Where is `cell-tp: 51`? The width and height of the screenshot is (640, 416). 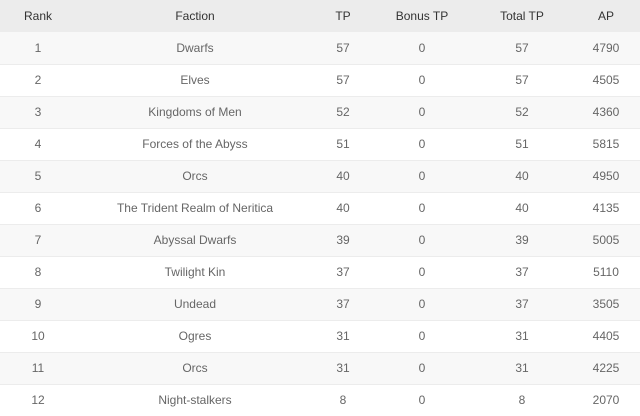 cell-tp: 51 is located at coordinates (343, 144).